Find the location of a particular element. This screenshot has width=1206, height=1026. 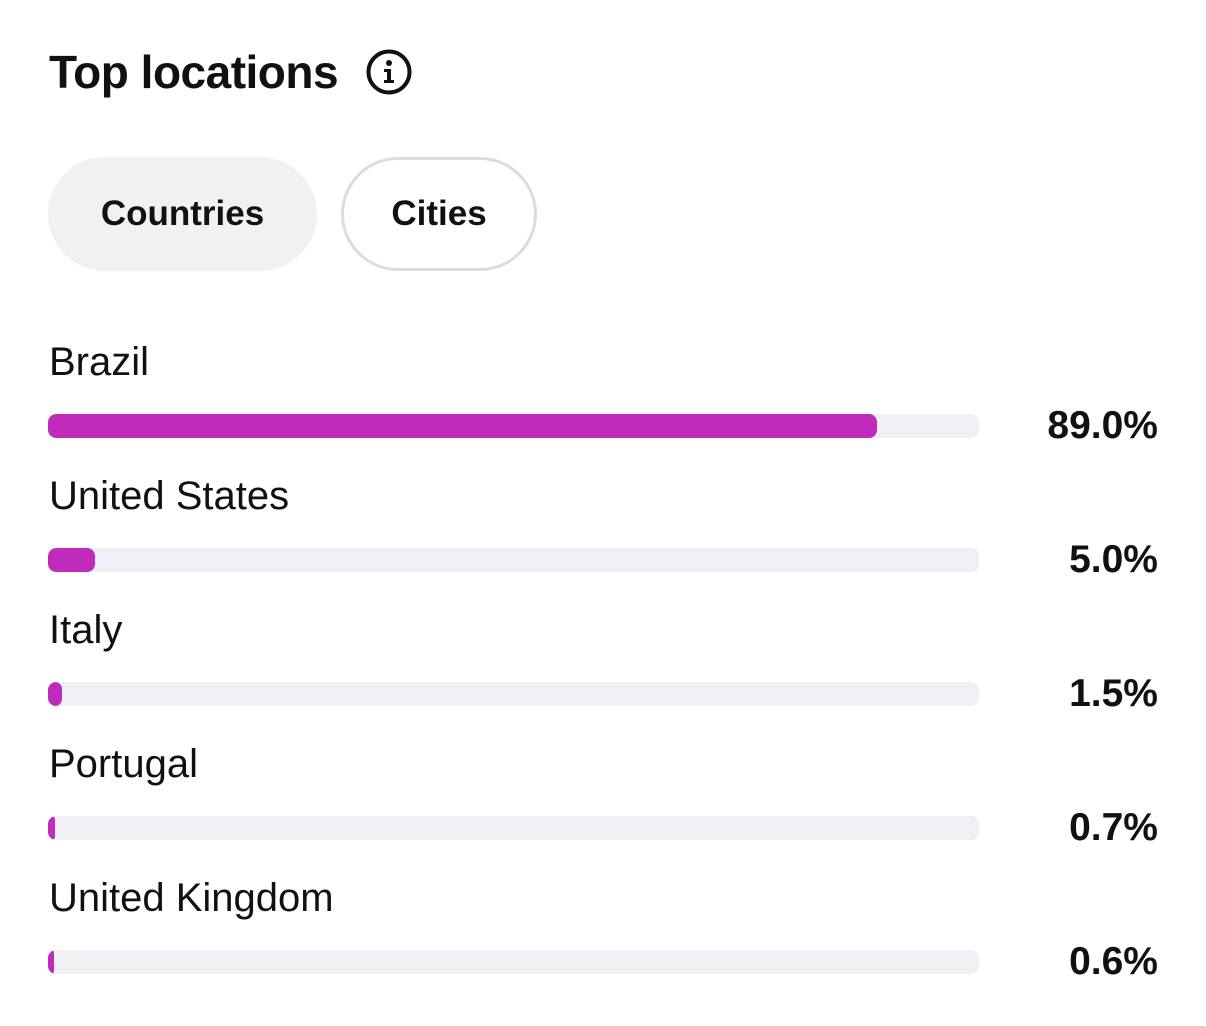

page-title: Top locations is located at coordinates (194, 72).